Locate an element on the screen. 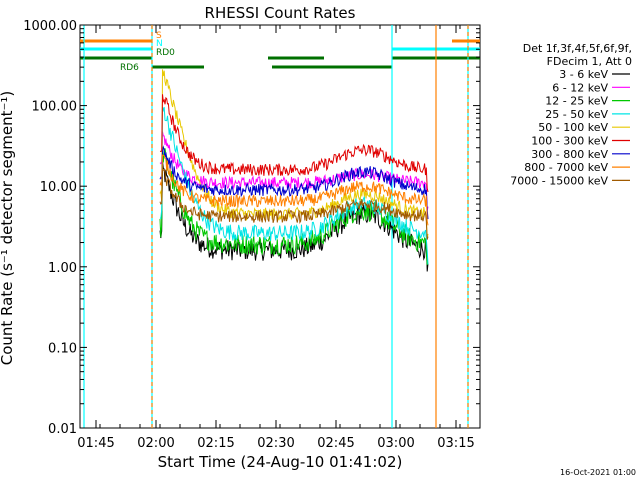 This screenshot has width=640, height=480. legend-label: 800 - 7000 keV is located at coordinates (566, 167).